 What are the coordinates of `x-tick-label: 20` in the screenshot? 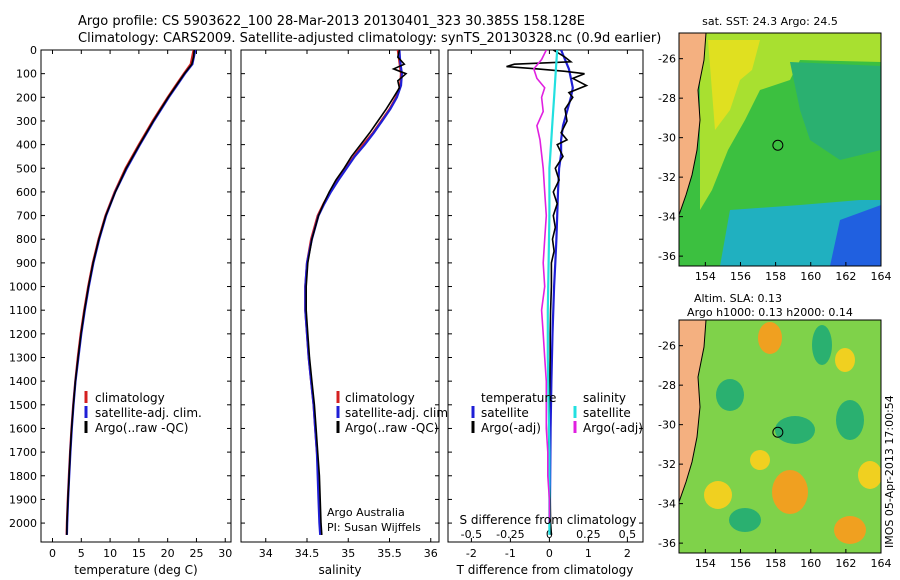 It's located at (168, 553).